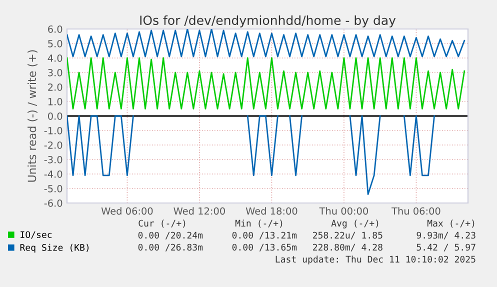 This screenshot has height=287, width=497. Describe the element at coordinates (446, 248) in the screenshot. I see `text: 5.42 / 5.97` at that location.